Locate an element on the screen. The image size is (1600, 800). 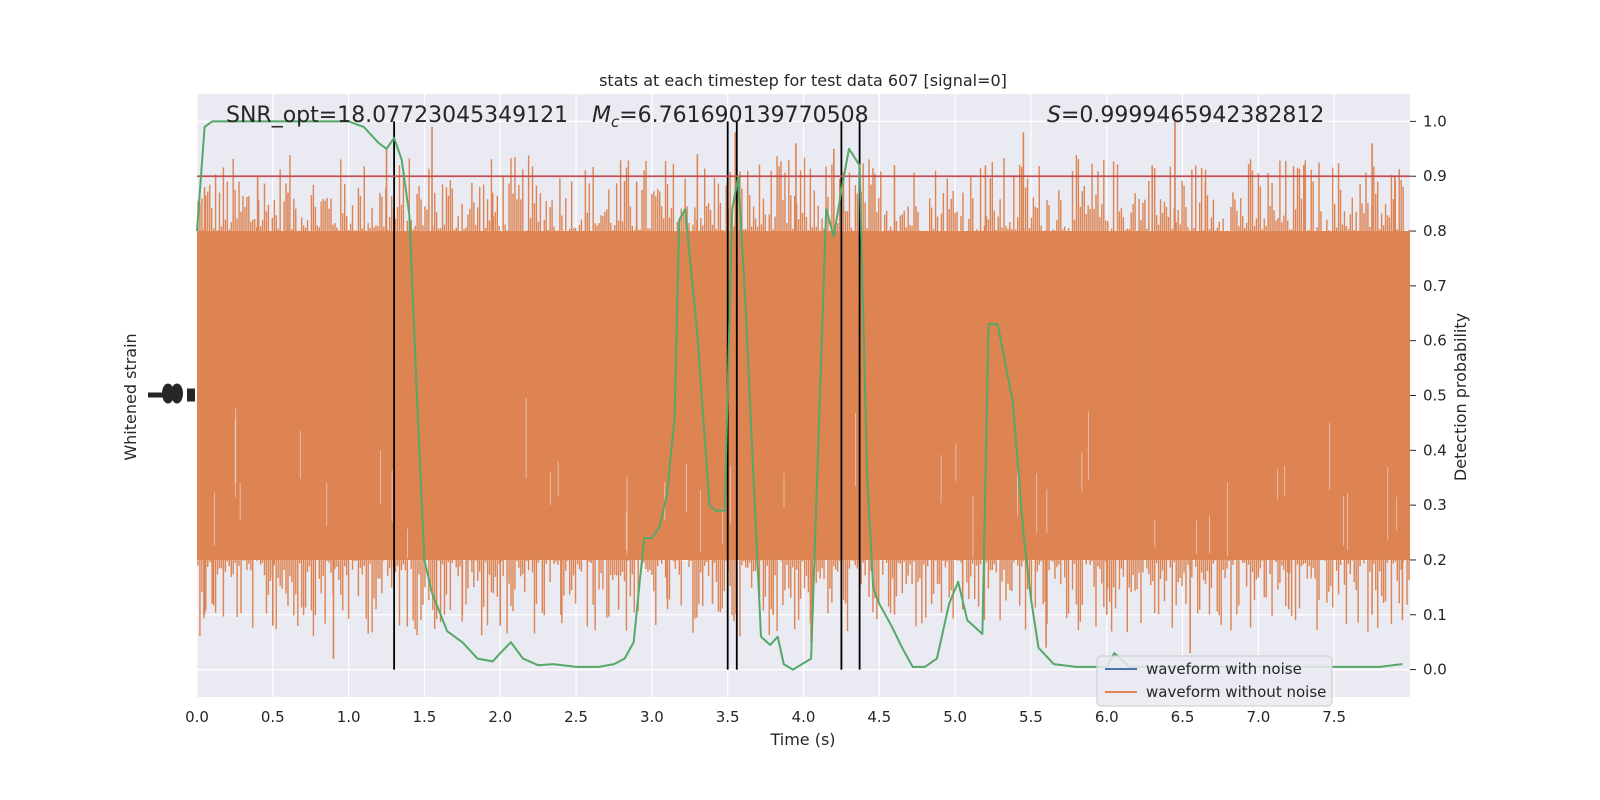
y-tick-label: 0.8 is located at coordinates (1435, 231).